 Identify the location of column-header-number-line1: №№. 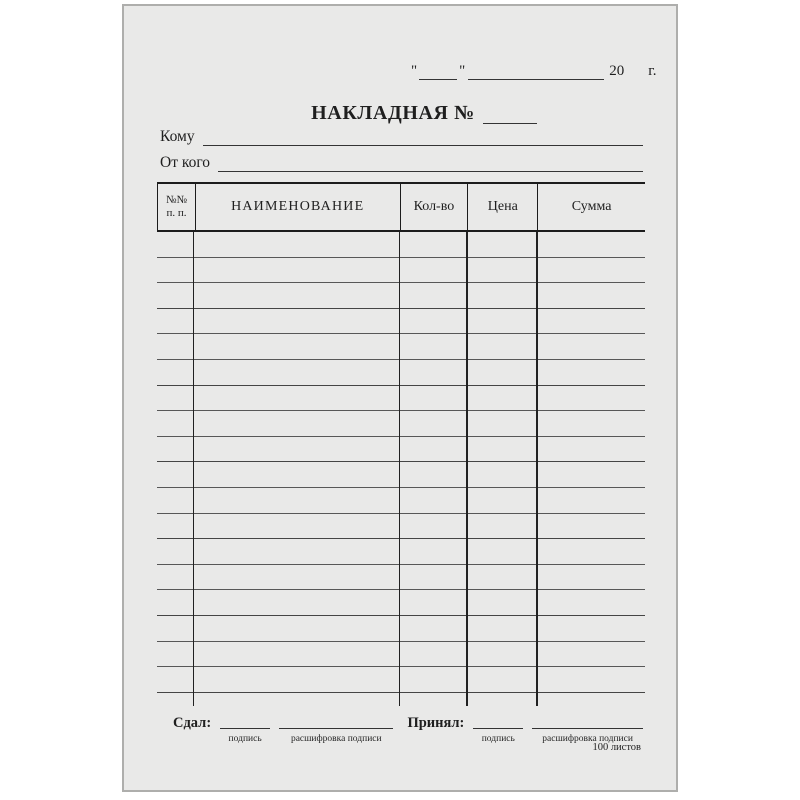
(176, 200).